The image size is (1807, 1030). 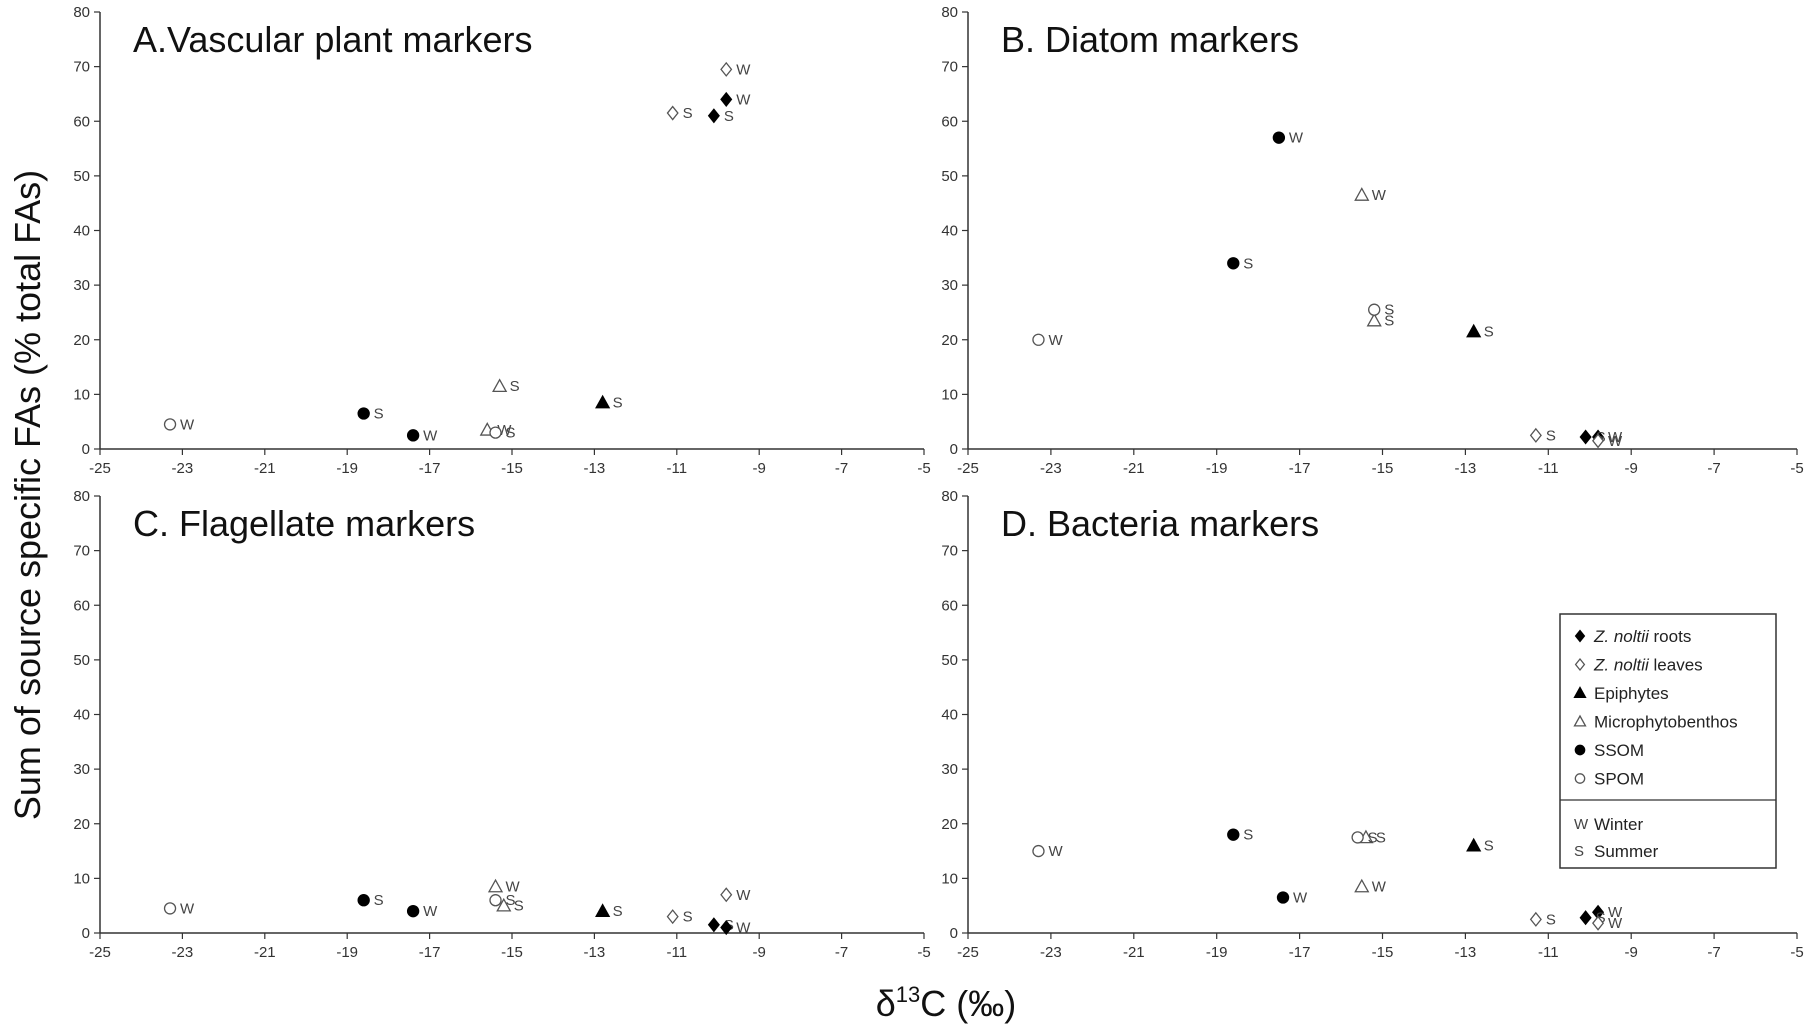 What do you see at coordinates (1618, 824) in the screenshot?
I see `legend-season: Winter` at bounding box center [1618, 824].